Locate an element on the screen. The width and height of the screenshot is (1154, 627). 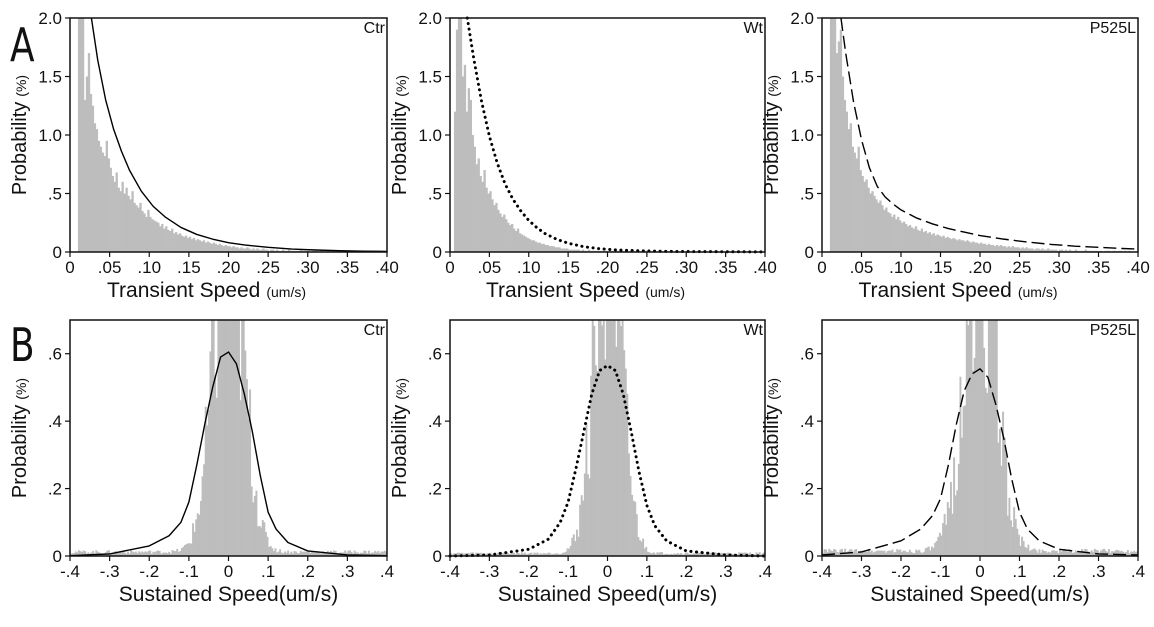
x-tick-label: .05 is located at coordinates (862, 267).